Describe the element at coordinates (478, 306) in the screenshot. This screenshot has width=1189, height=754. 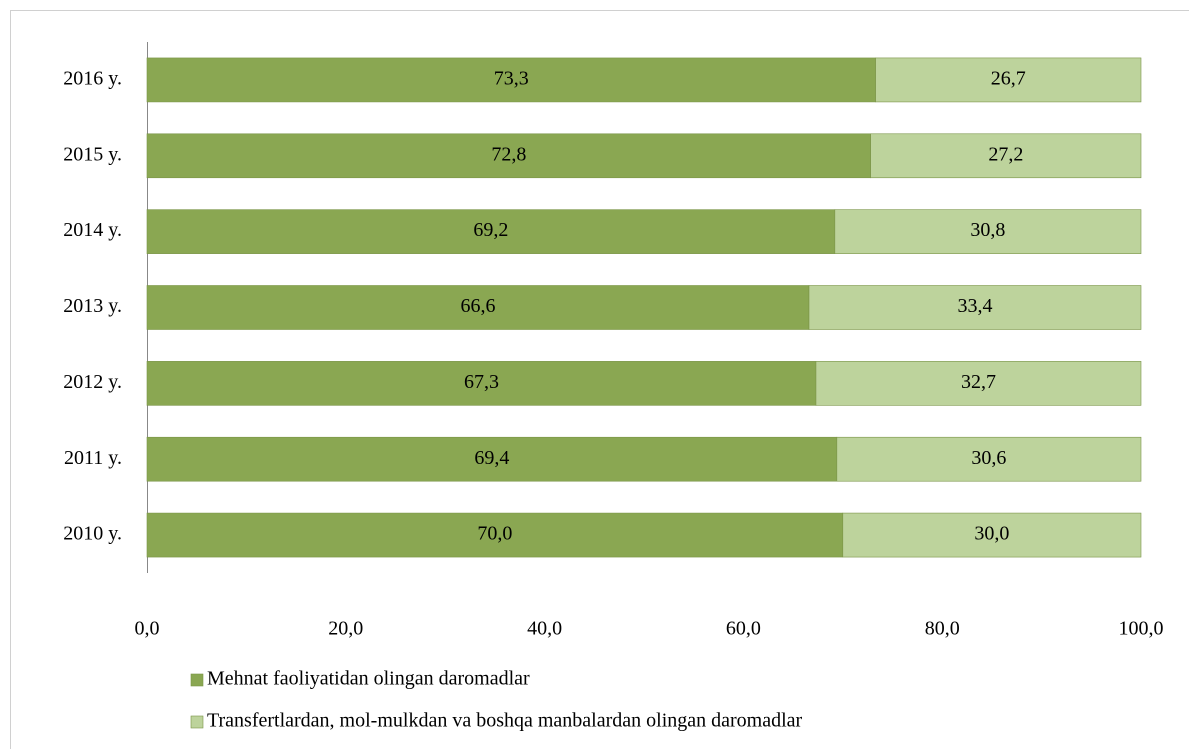
I see `data-label: 66,6` at that location.